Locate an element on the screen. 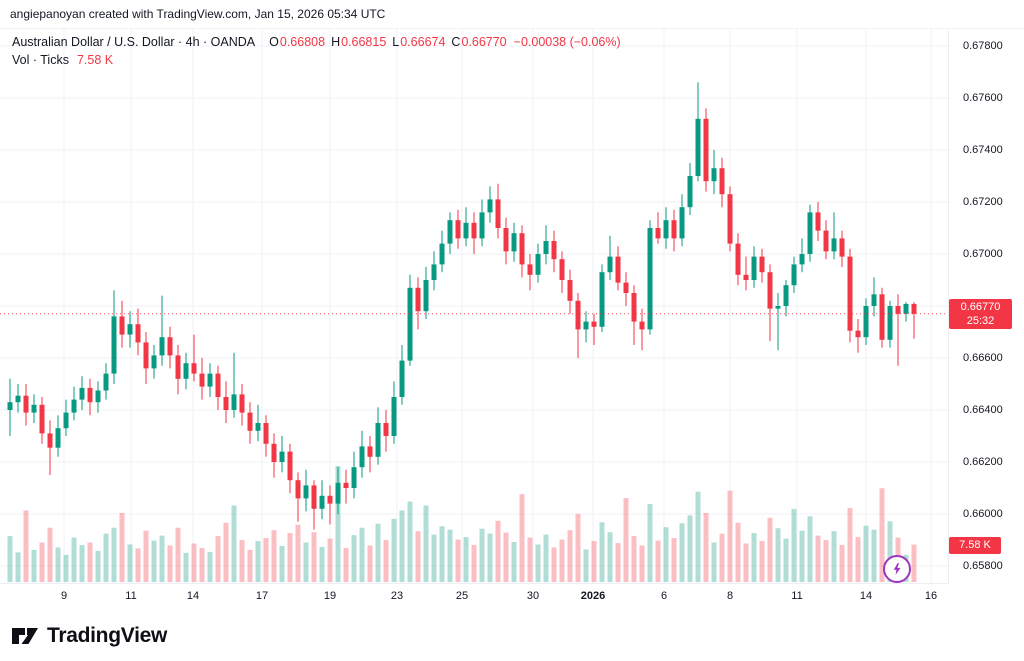 Image resolution: width=1024 pixels, height=661 pixels. tradingview-brand: TradingView is located at coordinates (107, 635).